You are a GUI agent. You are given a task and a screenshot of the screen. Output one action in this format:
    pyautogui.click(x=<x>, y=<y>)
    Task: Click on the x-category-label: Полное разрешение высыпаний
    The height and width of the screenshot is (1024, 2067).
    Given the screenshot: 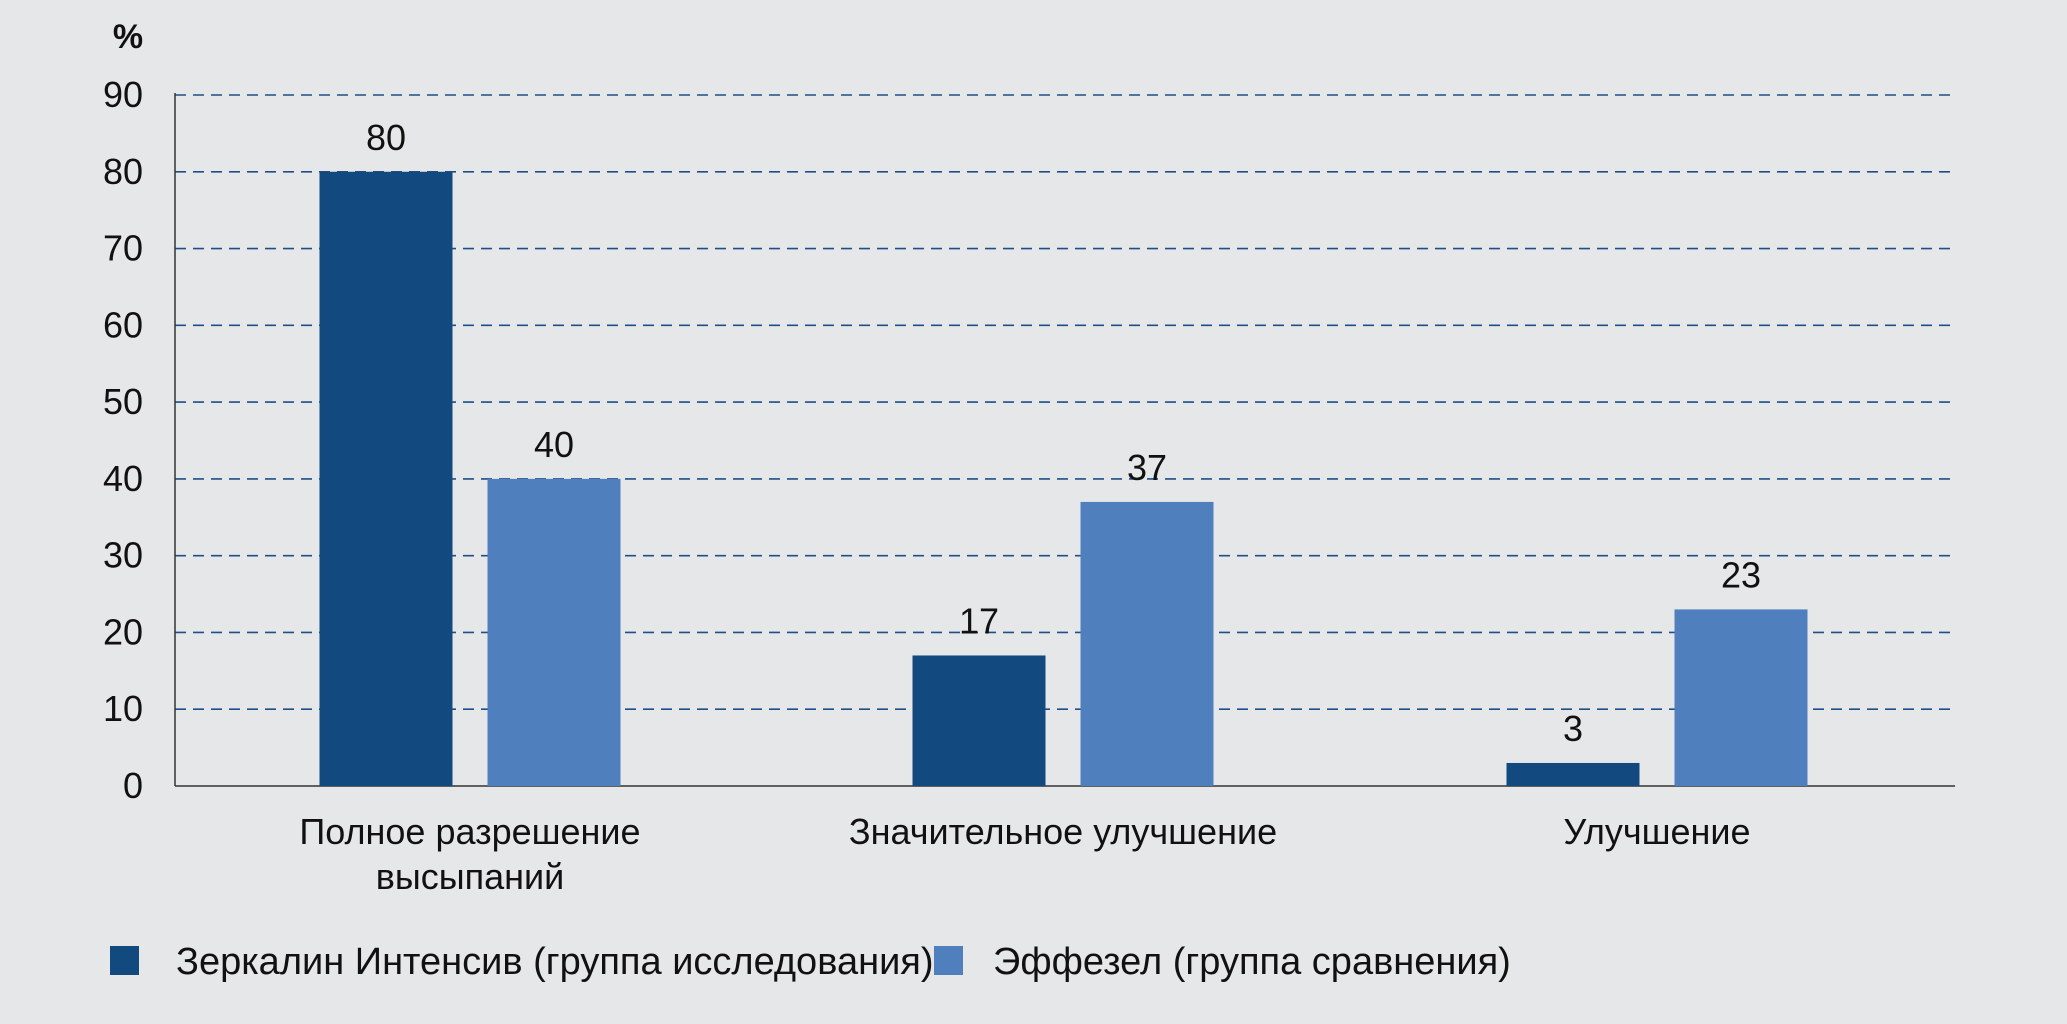 What is the action you would take?
    pyautogui.click(x=469, y=854)
    